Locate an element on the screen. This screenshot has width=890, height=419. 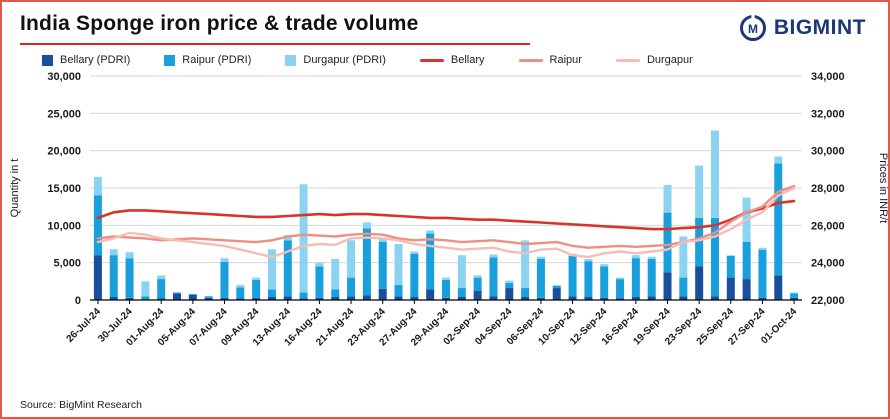
y-left-tick-label: 25,000 is located at coordinates (64, 114).